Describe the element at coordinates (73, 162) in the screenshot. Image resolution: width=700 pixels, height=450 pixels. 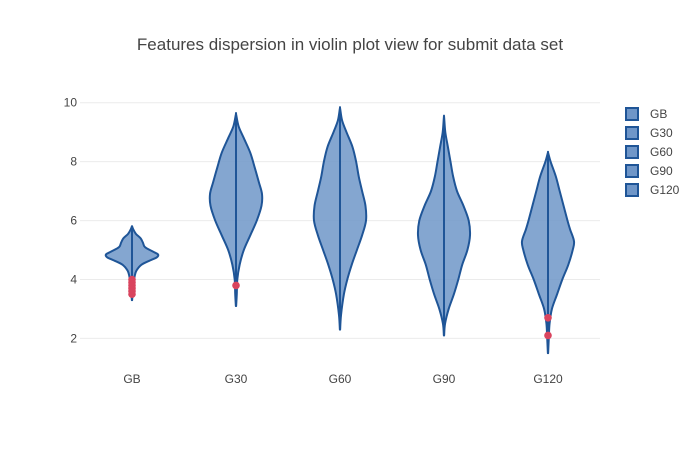
I see `y-tick-label: 8` at that location.